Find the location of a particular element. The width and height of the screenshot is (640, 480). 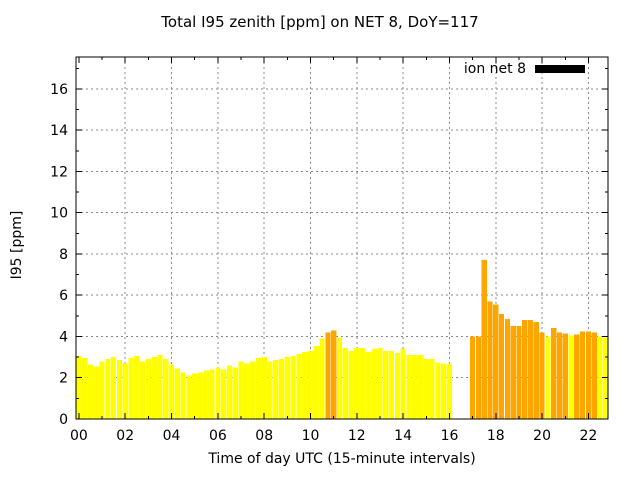

bar-21:15 is located at coordinates (571, 377).